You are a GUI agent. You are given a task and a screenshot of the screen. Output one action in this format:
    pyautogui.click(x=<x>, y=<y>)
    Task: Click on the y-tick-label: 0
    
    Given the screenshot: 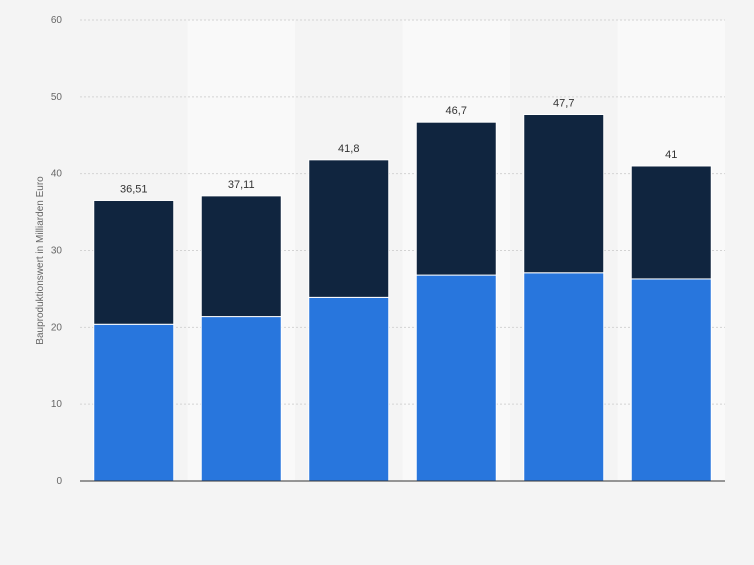 What is the action you would take?
    pyautogui.click(x=59, y=481)
    